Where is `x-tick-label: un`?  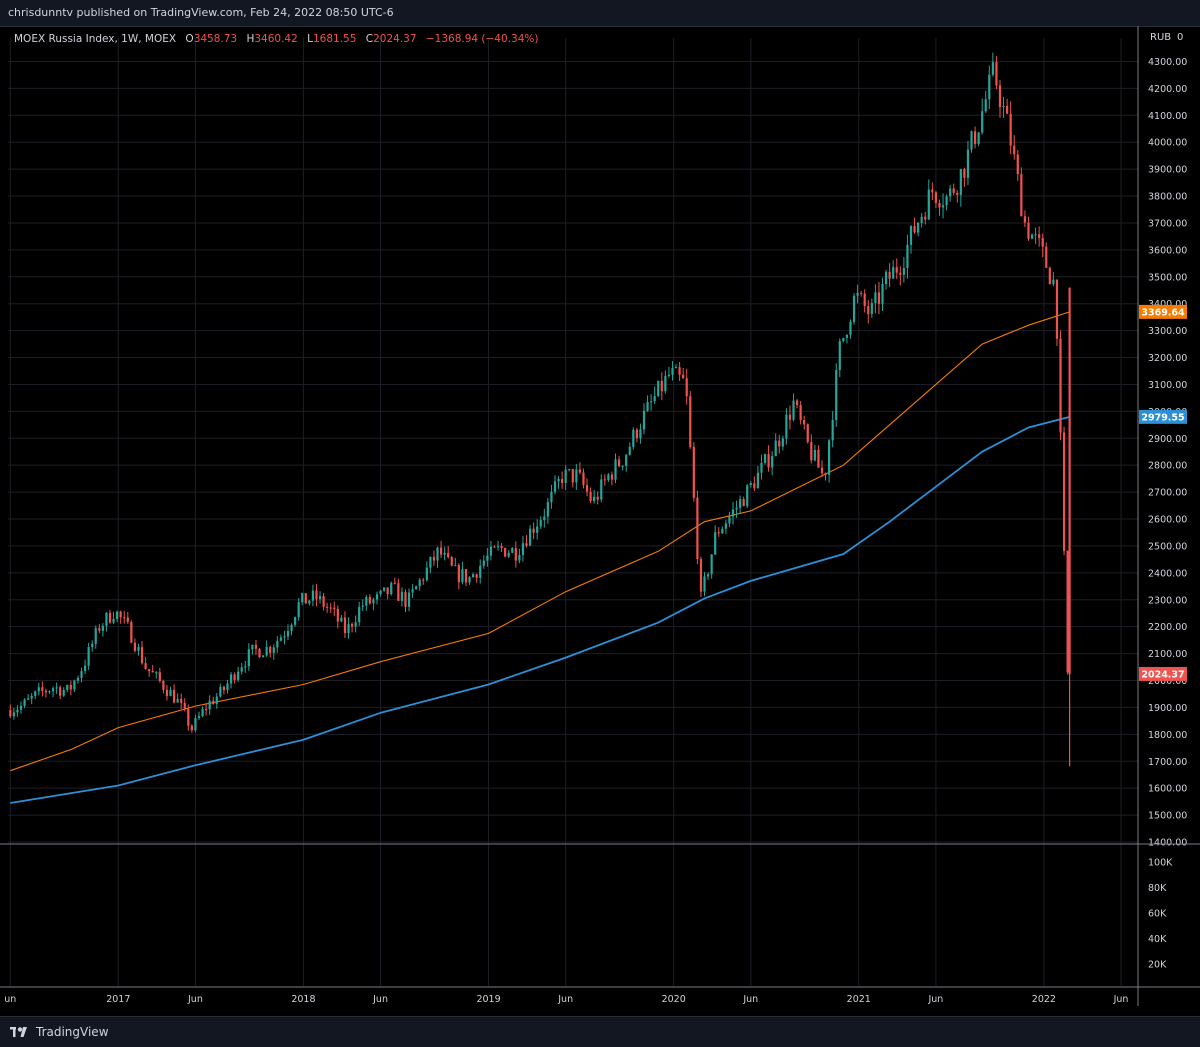
x-tick-label: un is located at coordinates (10, 999).